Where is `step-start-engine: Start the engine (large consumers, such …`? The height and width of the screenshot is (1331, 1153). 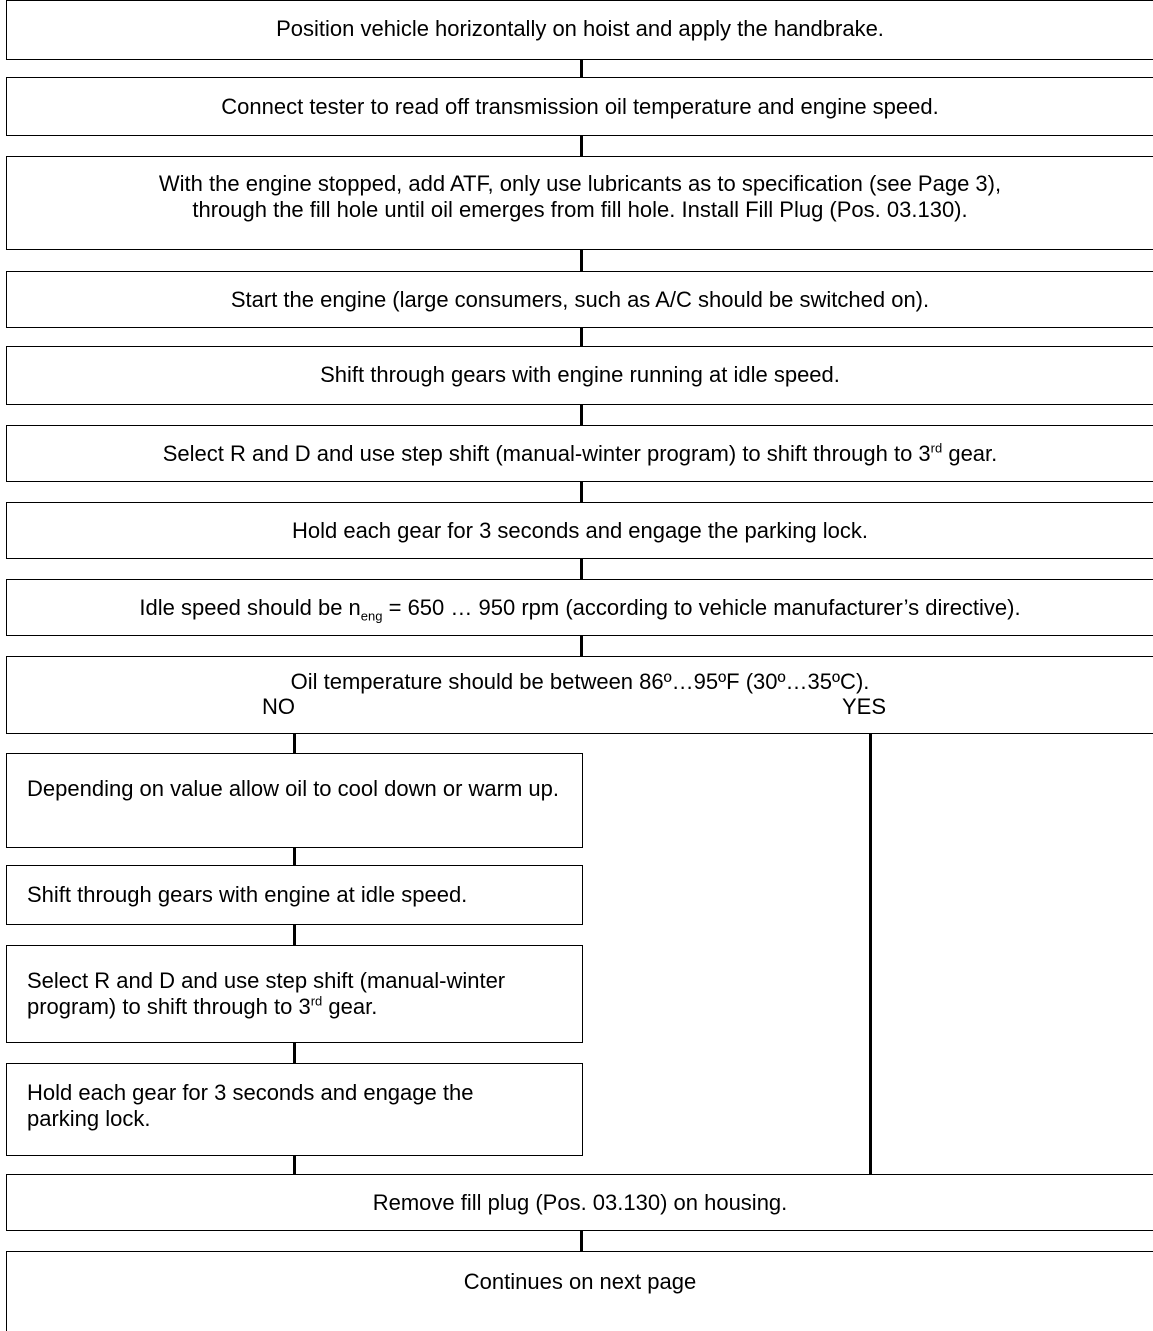
step-start-engine: Start the engine (large consumers, such … is located at coordinates (579, 299).